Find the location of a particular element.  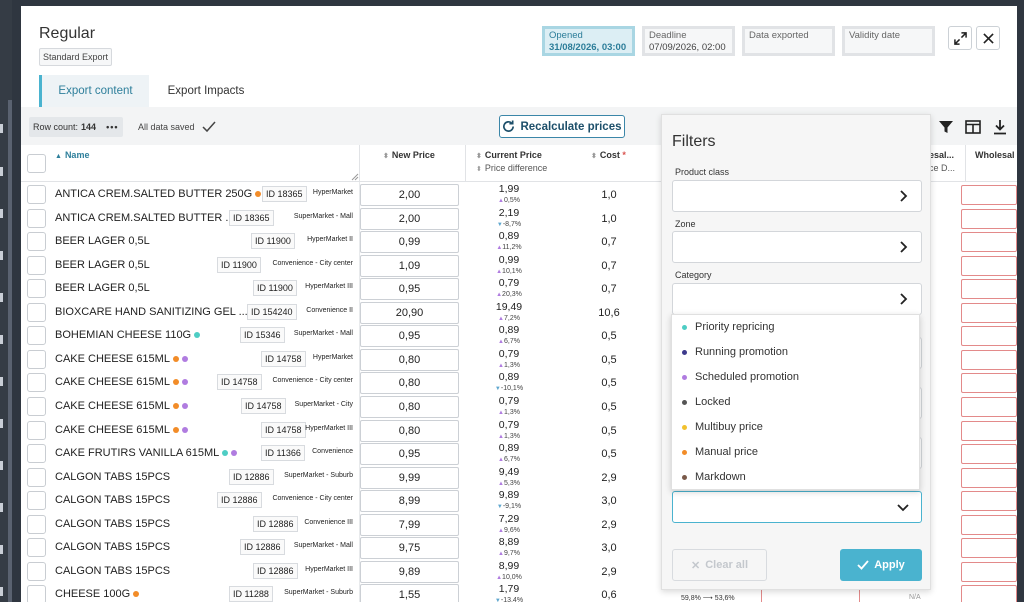

resize-handle-icon is located at coordinates (355, 177).